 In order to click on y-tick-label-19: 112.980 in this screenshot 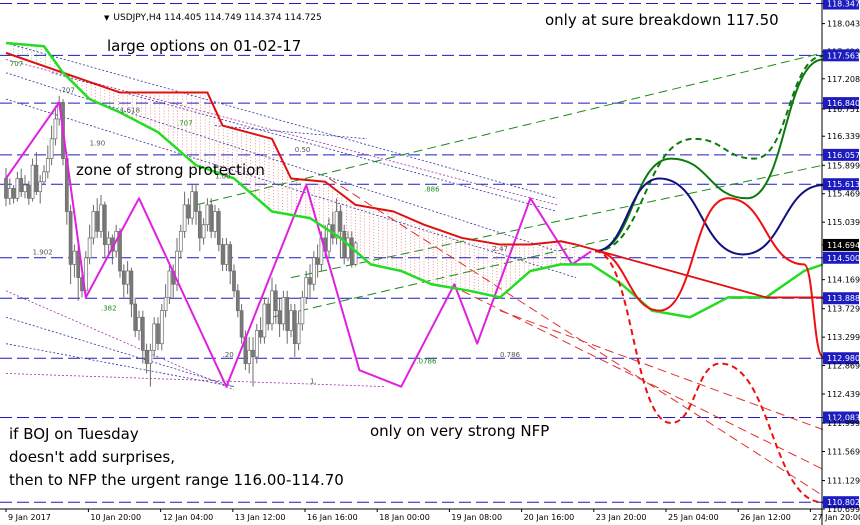, I will do `click(843, 358)`.